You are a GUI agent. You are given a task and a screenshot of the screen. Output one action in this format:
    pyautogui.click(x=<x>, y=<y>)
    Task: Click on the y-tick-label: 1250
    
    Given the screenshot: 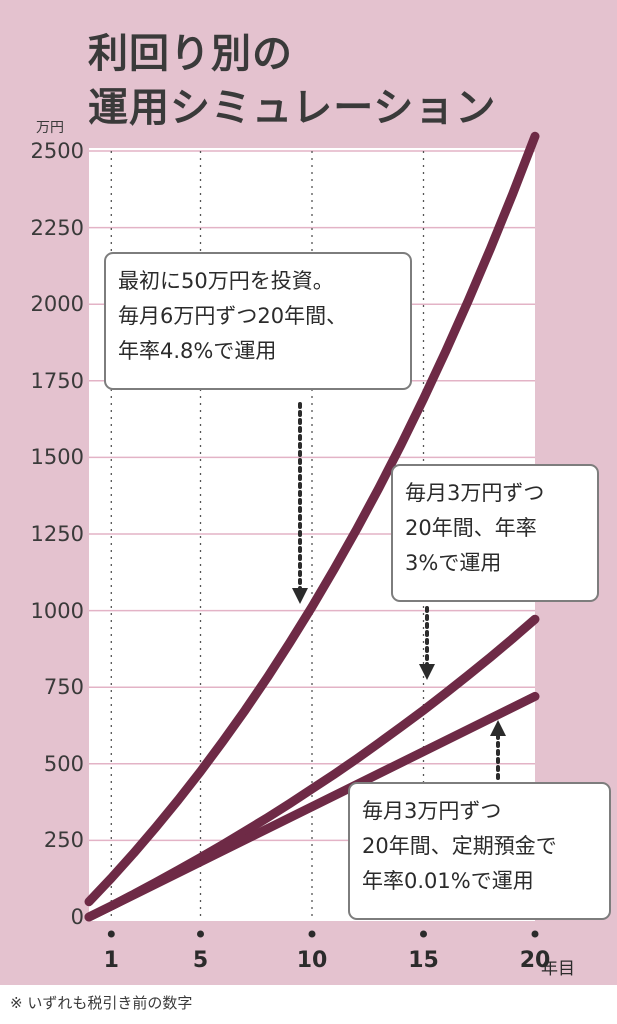 What is the action you would take?
    pyautogui.click(x=57, y=534)
    